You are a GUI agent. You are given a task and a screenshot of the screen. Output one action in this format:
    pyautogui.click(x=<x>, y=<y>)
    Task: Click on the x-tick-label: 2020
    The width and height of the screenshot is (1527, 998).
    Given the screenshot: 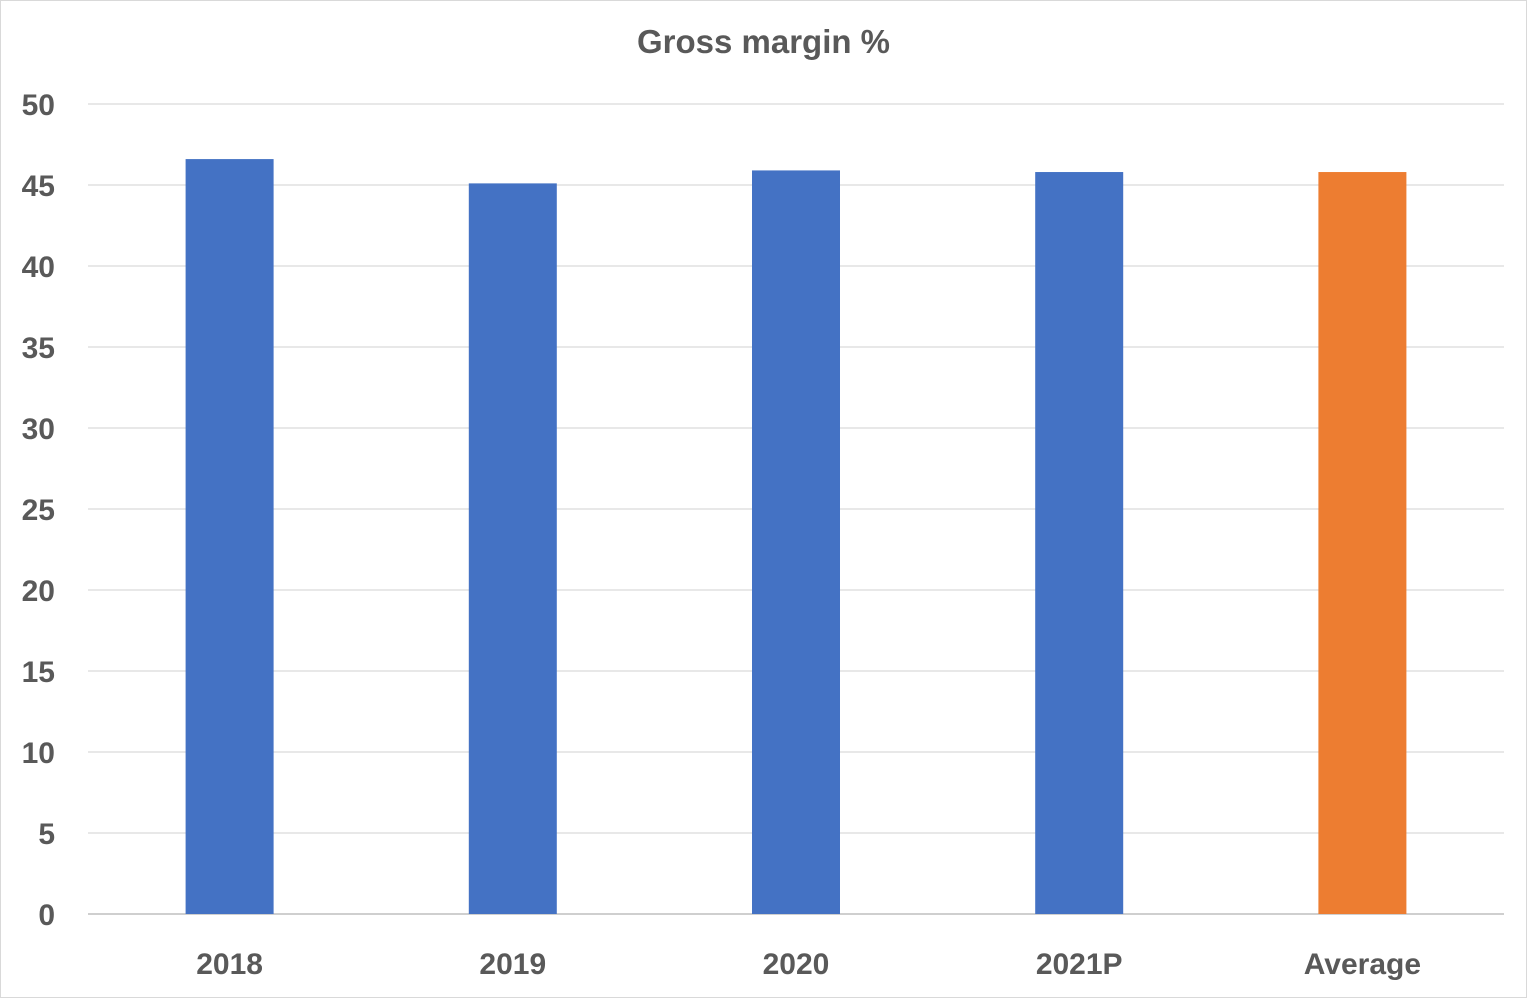 What is the action you would take?
    pyautogui.click(x=796, y=964)
    